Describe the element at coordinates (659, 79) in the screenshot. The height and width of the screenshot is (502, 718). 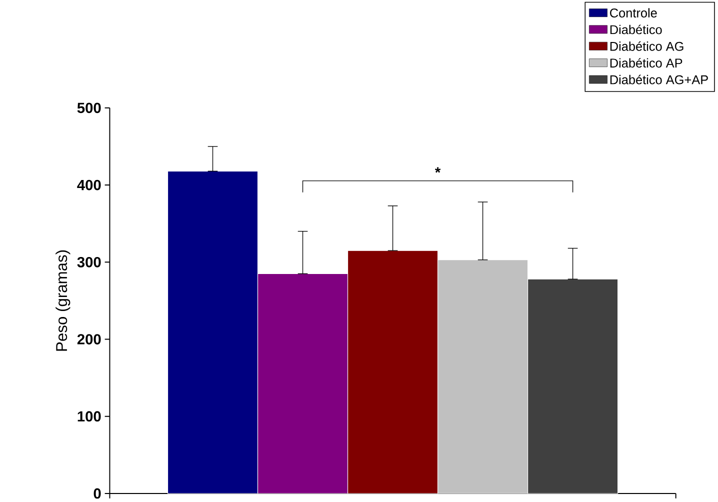
I see `legend-label: Diabético AG+AP` at that location.